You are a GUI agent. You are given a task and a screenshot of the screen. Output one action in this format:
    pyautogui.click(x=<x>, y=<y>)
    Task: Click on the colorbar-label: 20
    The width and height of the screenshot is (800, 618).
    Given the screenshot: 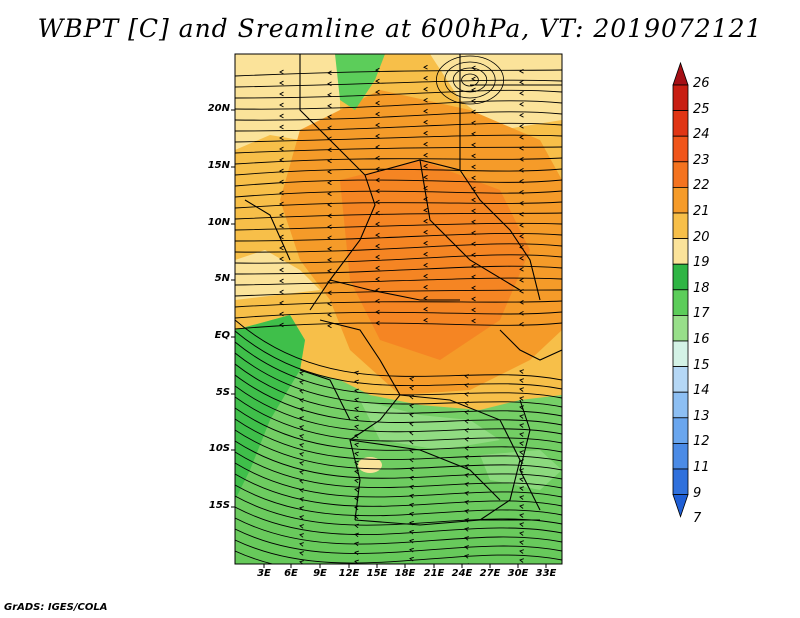 What is the action you would take?
    pyautogui.click(x=701, y=237)
    